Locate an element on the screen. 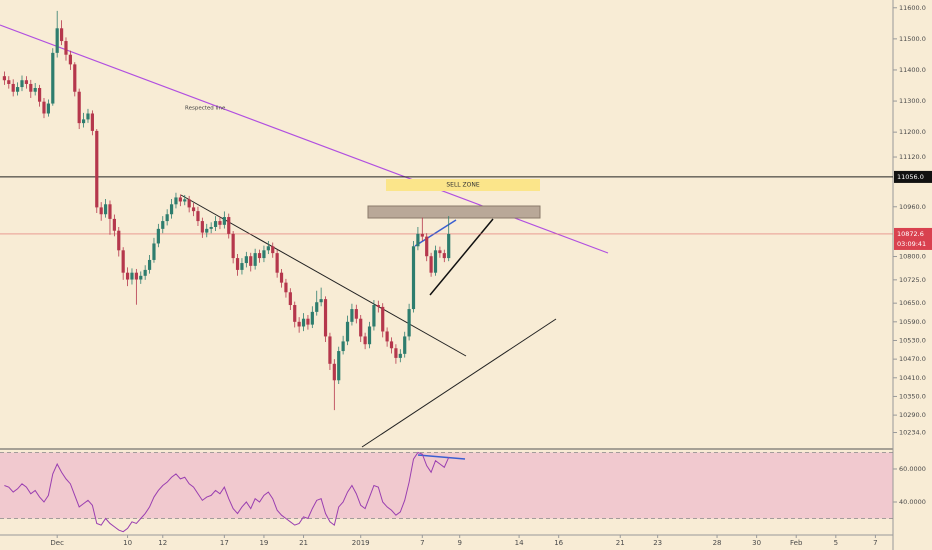  wedge-line is located at coordinates (461, 257).